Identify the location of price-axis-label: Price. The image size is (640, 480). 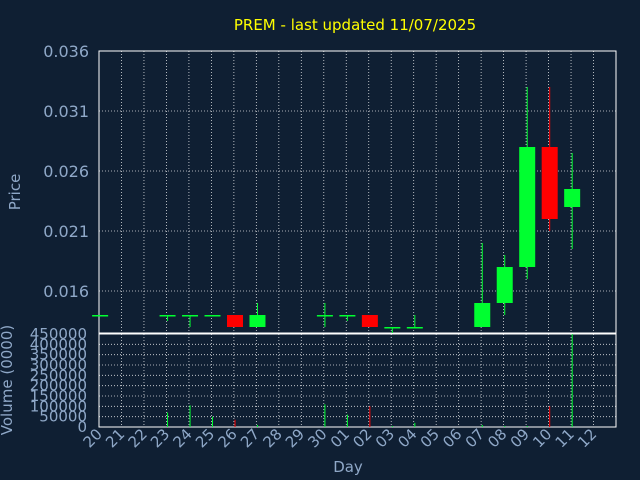
(15, 192).